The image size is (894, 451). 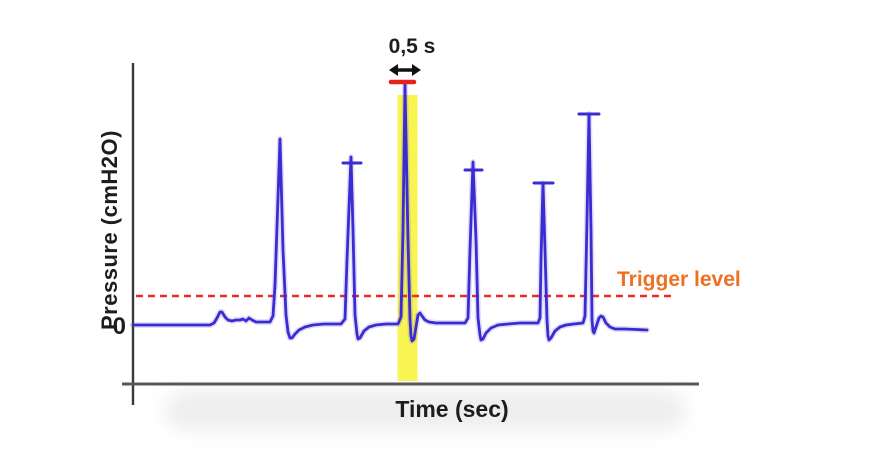 I want to click on y-axis-label: Pressure (cmH2O), so click(x=109, y=230).